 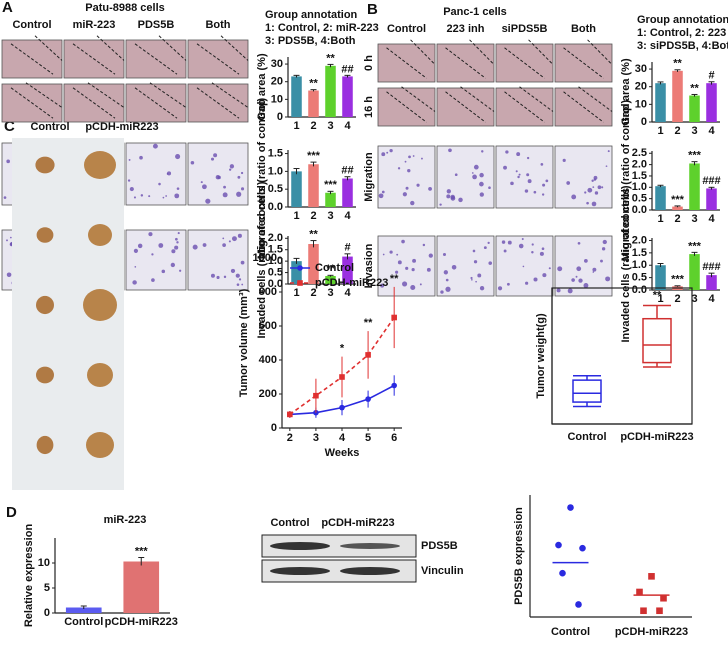 What do you see at coordinates (711, 267) in the screenshot?
I see `significance: ###` at bounding box center [711, 267].